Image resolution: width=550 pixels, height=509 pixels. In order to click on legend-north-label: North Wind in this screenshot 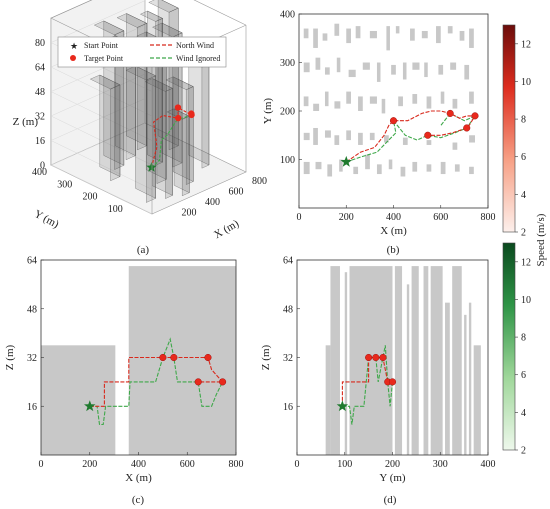, I will do `click(195, 45)`.